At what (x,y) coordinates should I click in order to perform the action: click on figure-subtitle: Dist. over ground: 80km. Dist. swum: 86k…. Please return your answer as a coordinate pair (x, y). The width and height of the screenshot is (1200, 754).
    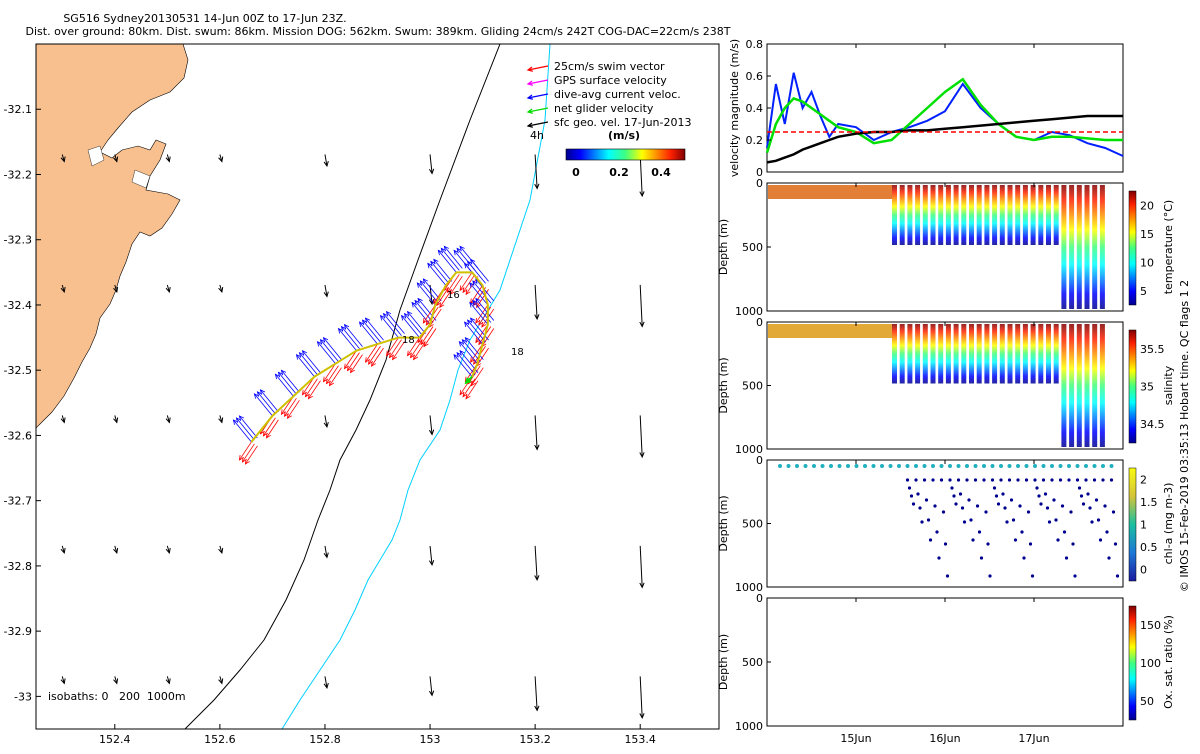
    Looking at the image, I should click on (378, 31).